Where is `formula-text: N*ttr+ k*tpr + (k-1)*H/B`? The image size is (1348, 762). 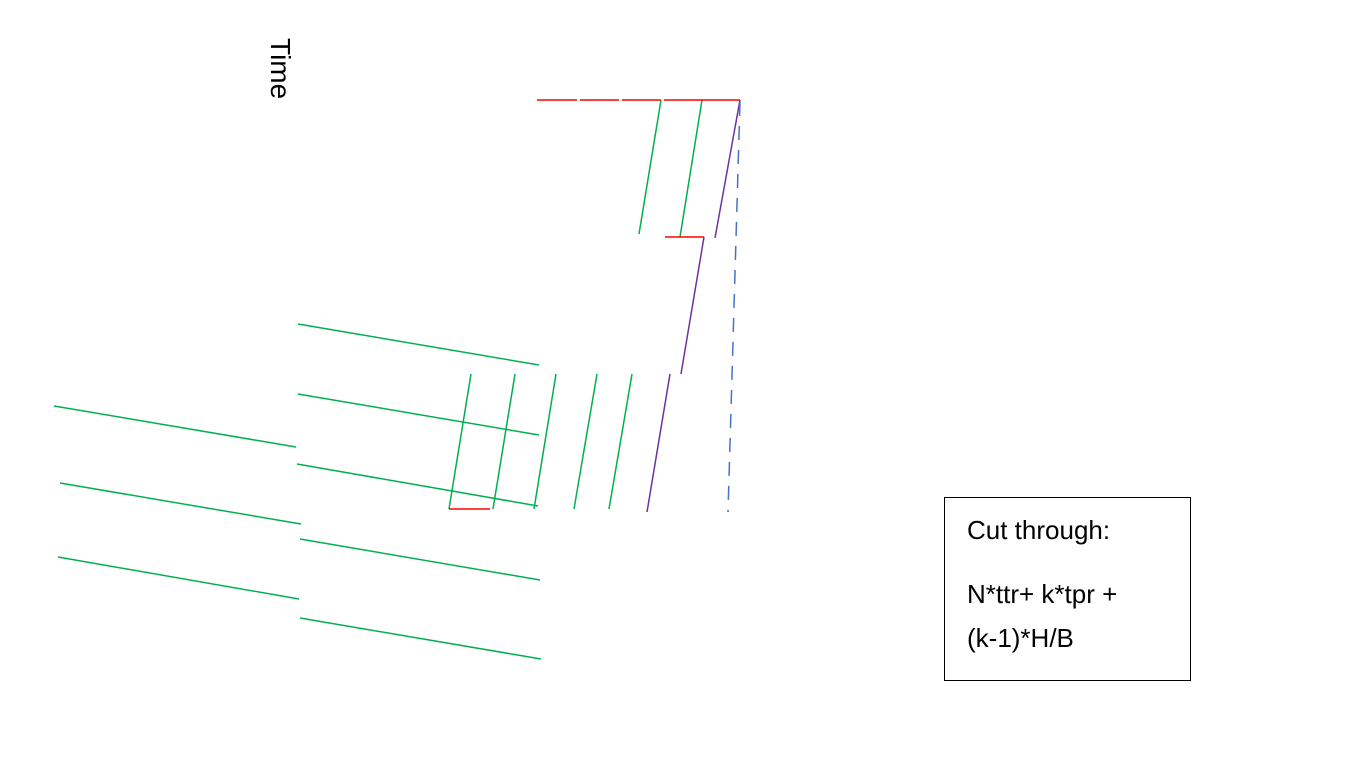 formula-text: N*ttr+ k*tpr + (k-1)*H/B is located at coordinates (1078, 616).